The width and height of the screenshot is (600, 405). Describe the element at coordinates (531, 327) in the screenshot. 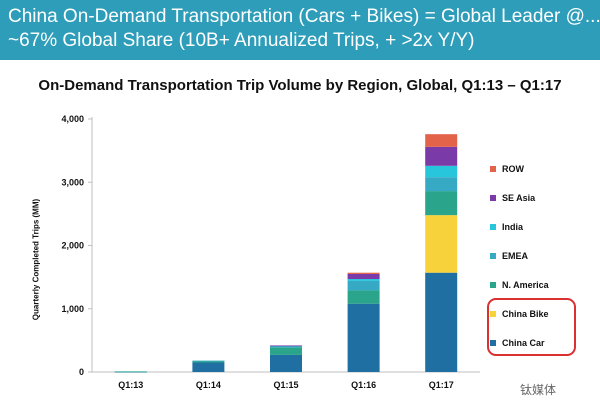

I see `china-highlight-box` at that location.